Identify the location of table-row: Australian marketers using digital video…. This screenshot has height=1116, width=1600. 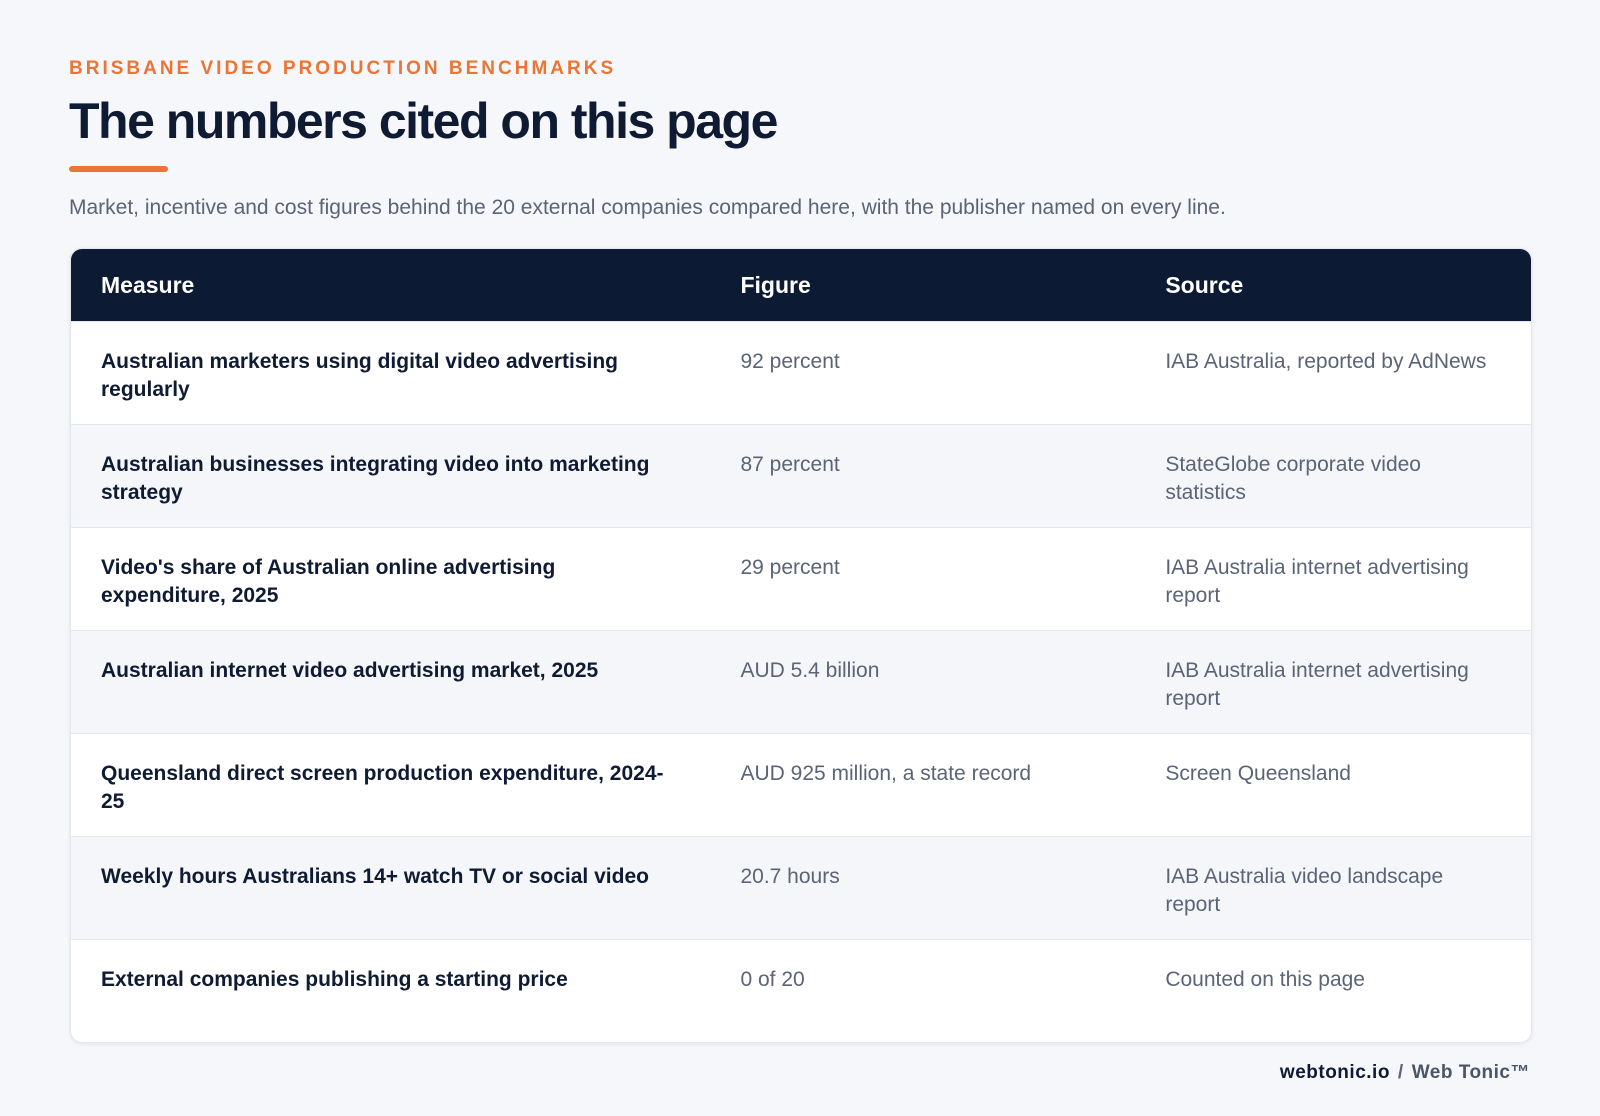
(801, 373).